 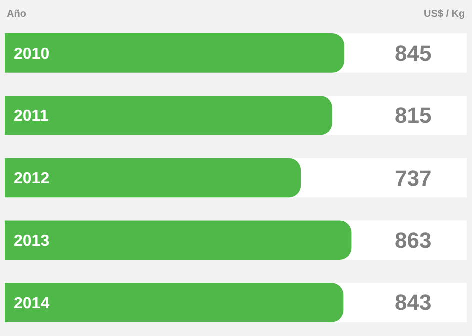 I want to click on y-tick-label: 2011, so click(x=31, y=117).